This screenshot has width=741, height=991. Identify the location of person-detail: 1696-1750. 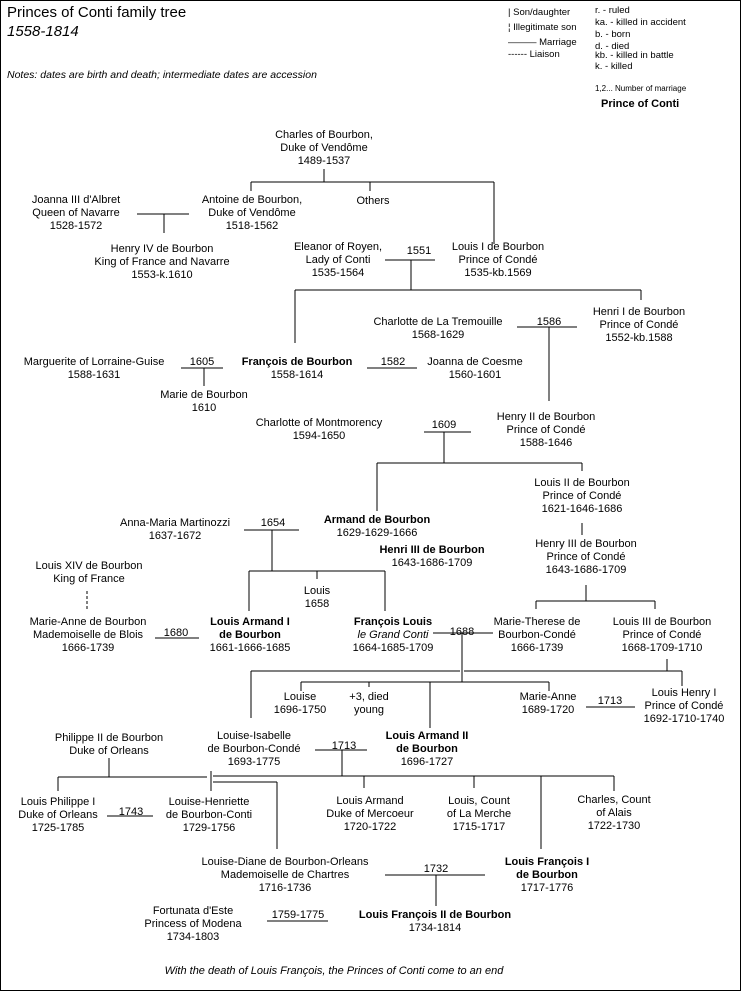
(300, 710).